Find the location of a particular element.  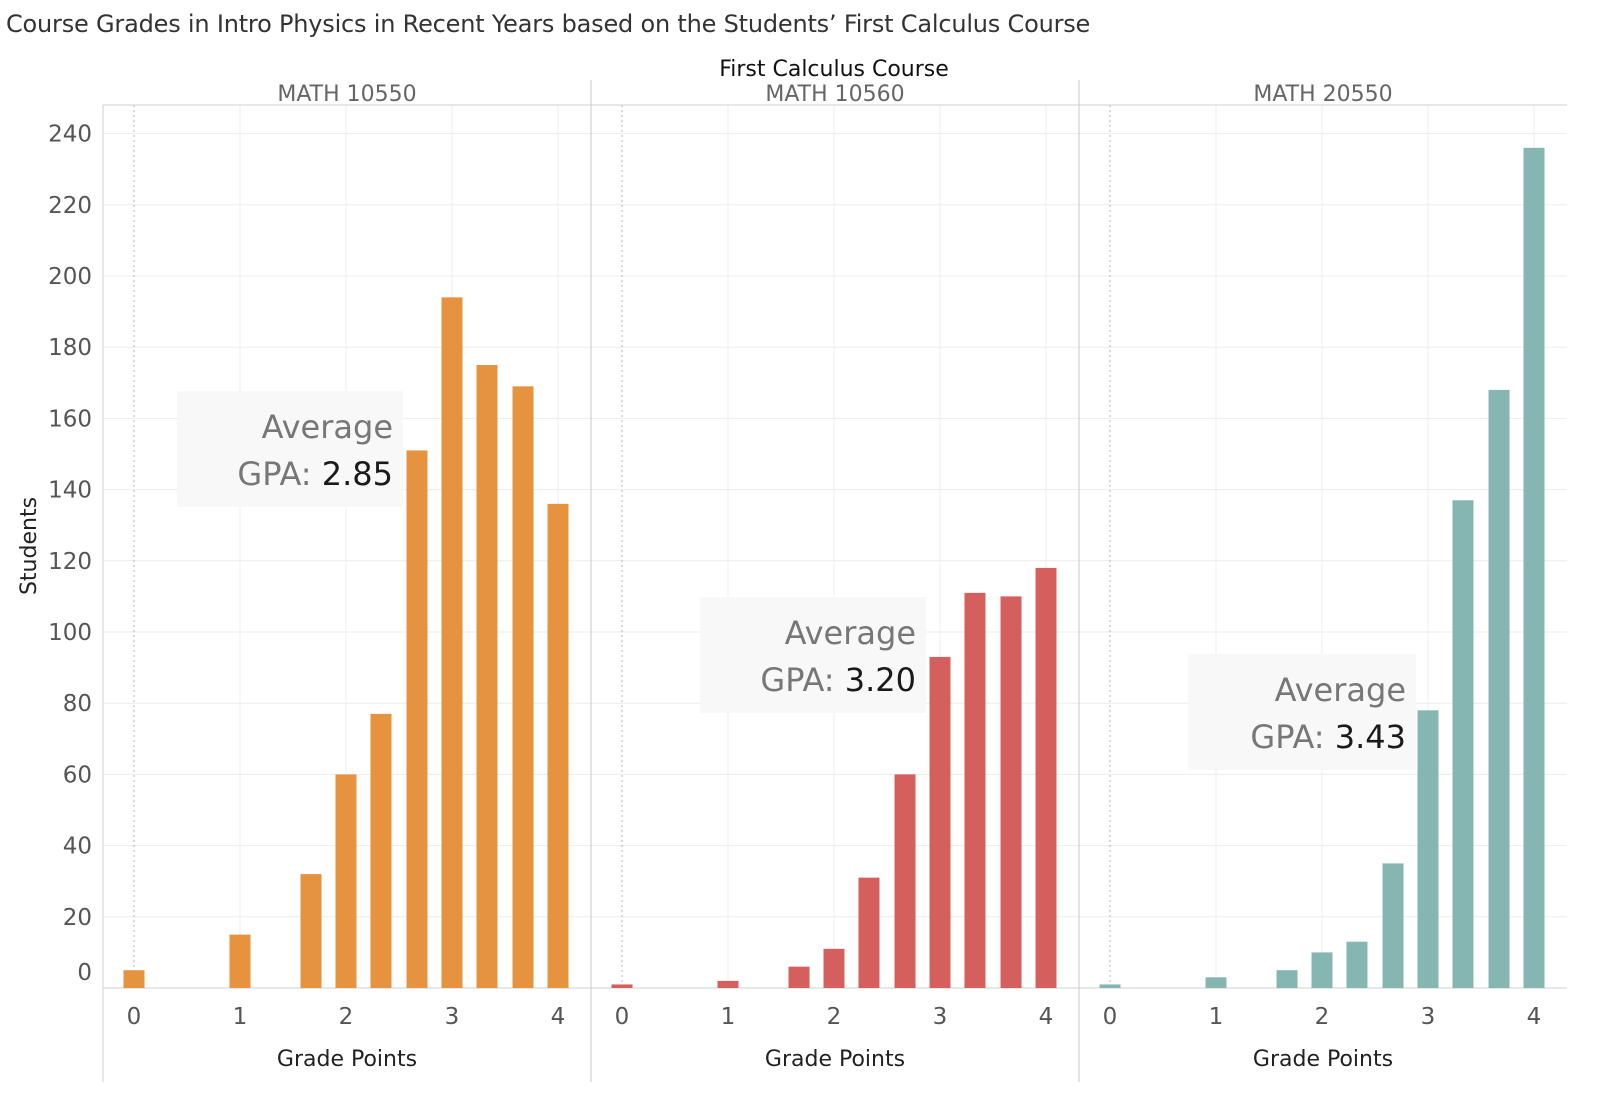

panel-header: MATH 10560 is located at coordinates (834, 94).